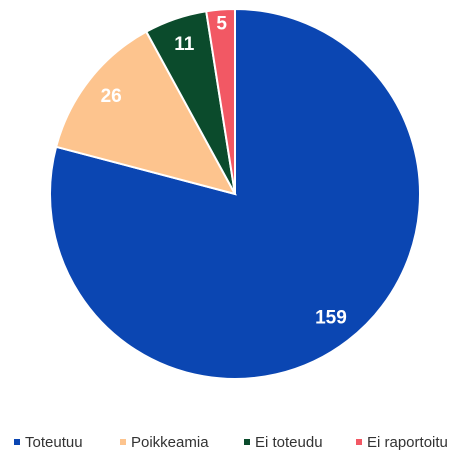  I want to click on data-label: 26, so click(111, 96).